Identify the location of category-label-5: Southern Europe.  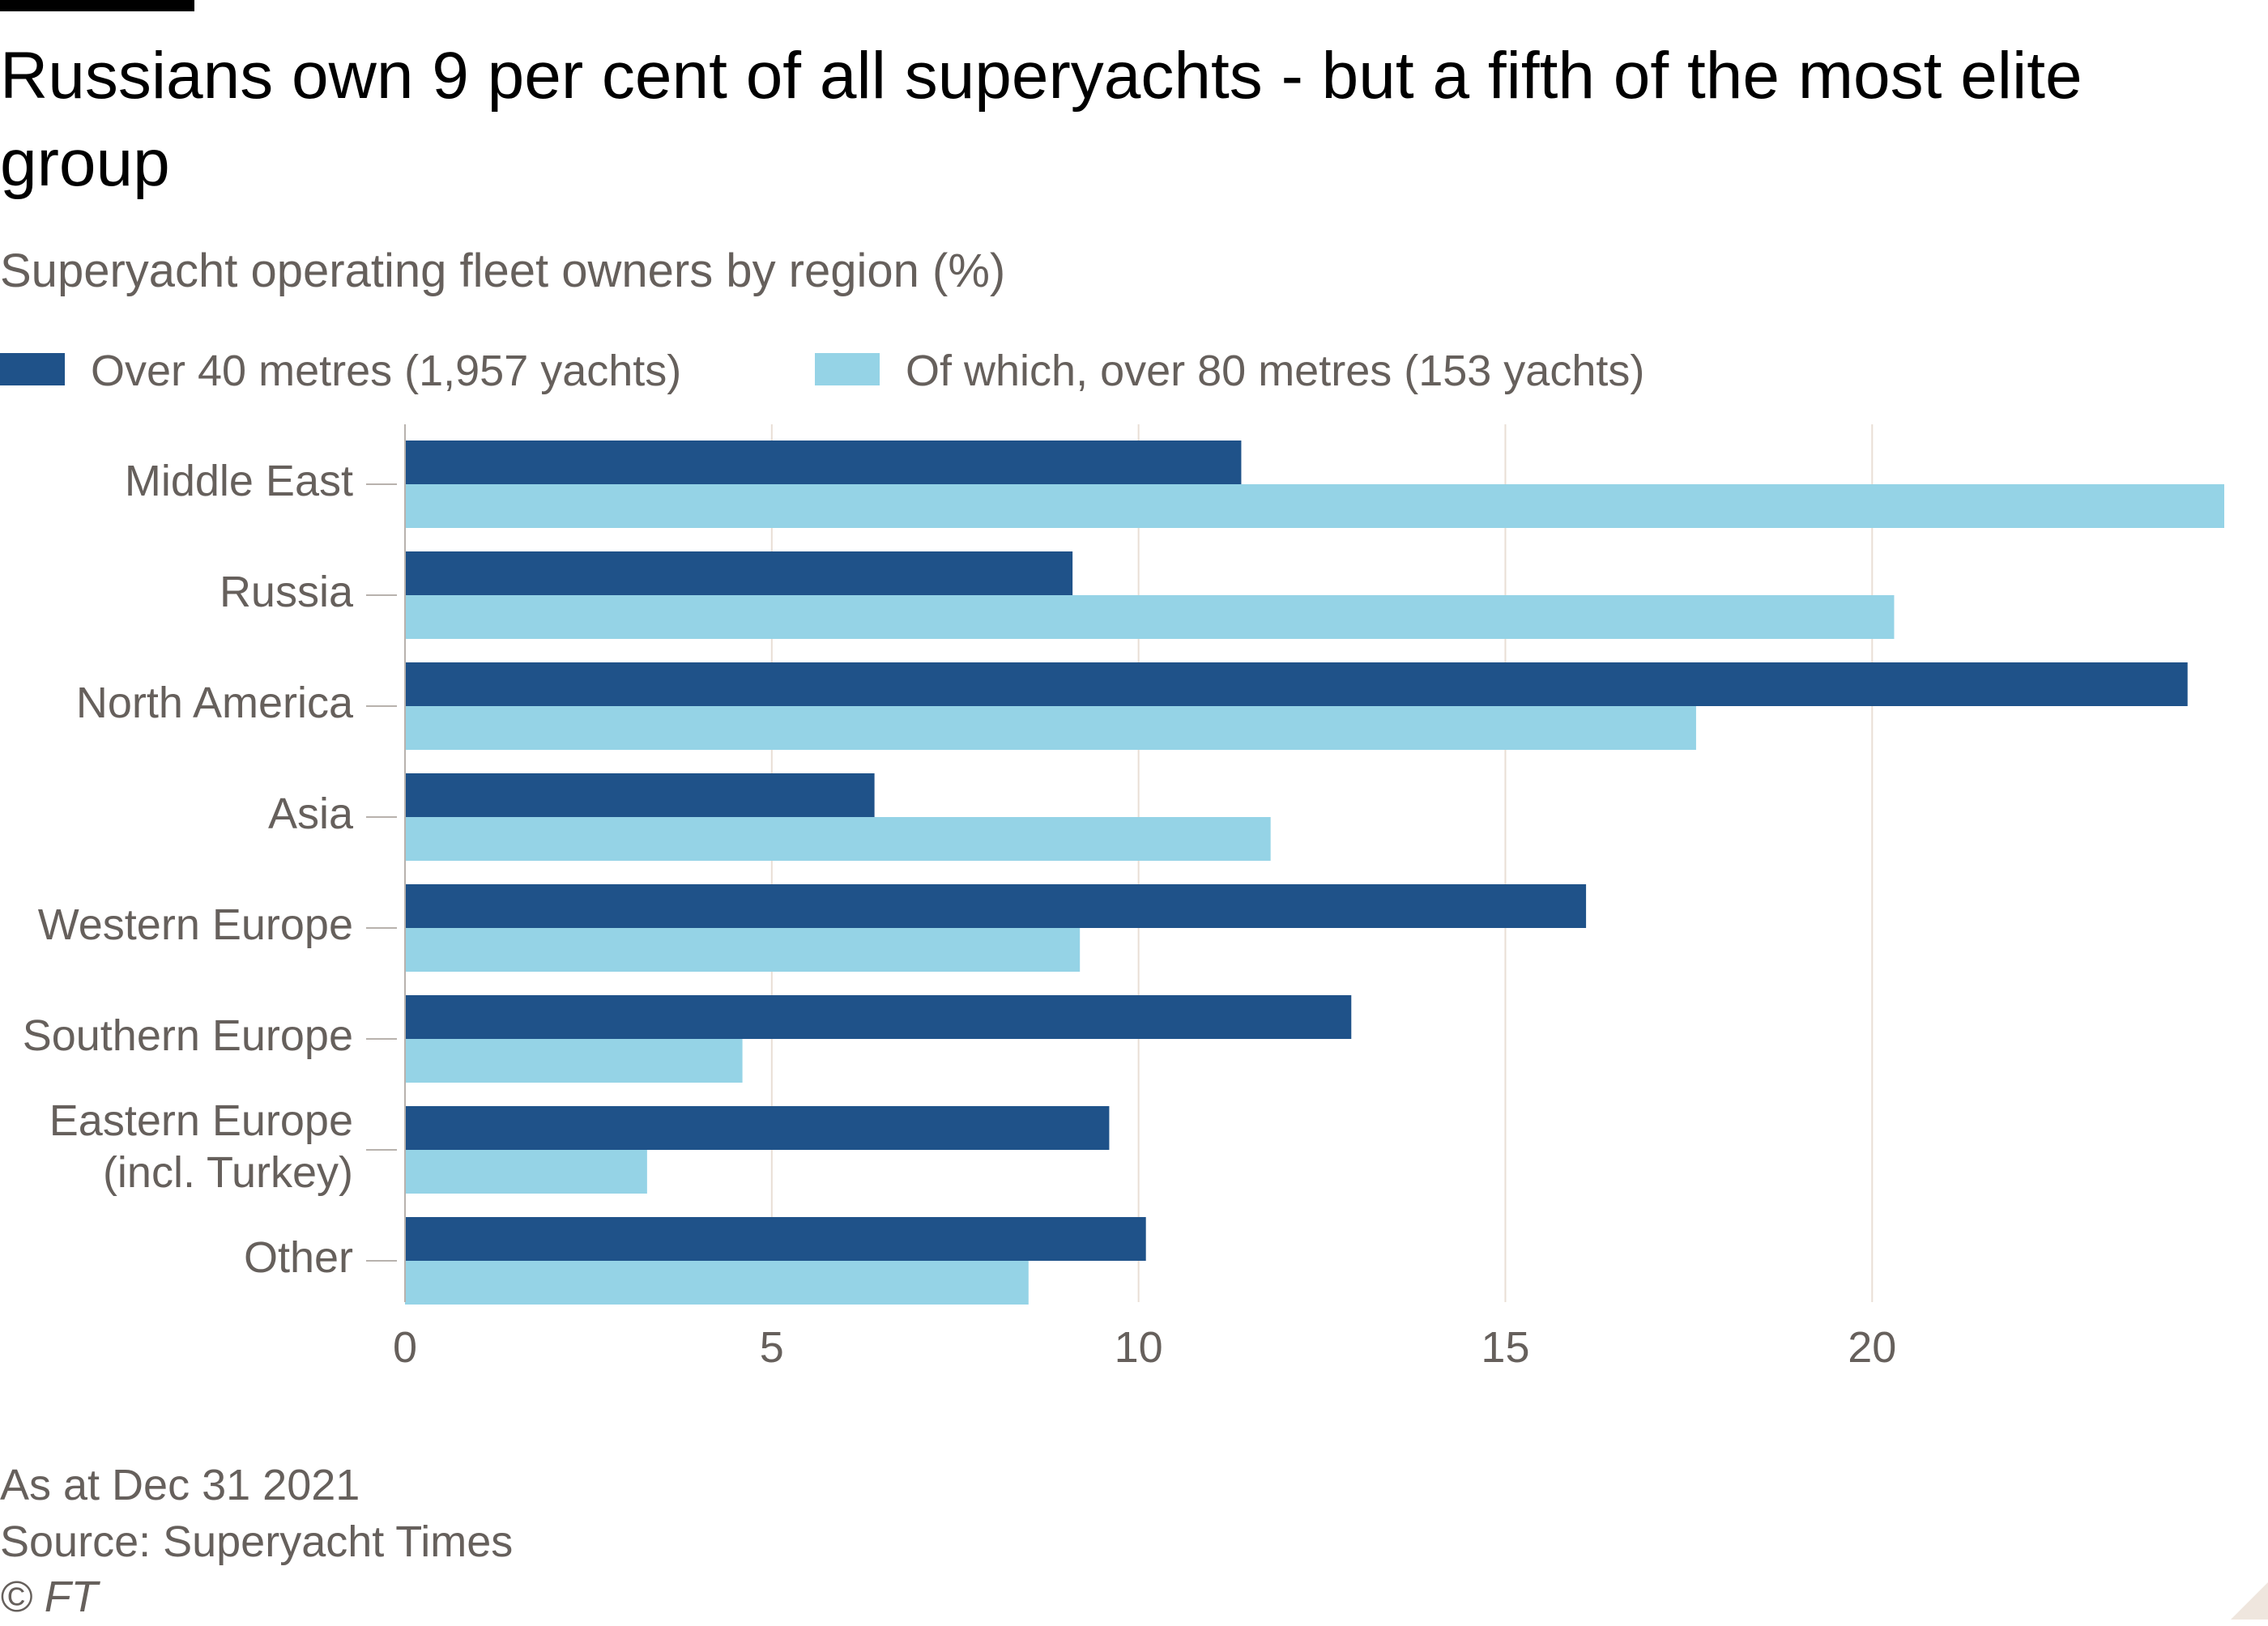
(188, 1035).